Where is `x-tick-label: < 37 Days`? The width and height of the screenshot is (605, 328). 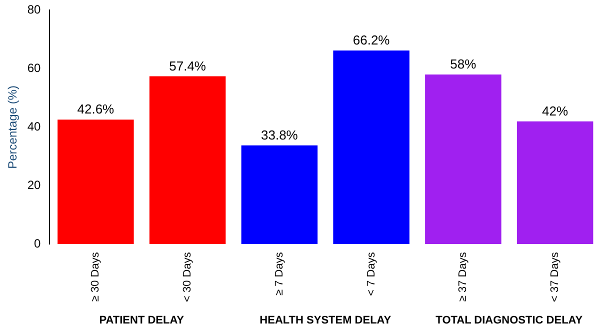 x-tick-label: < 37 Days is located at coordinates (555, 277).